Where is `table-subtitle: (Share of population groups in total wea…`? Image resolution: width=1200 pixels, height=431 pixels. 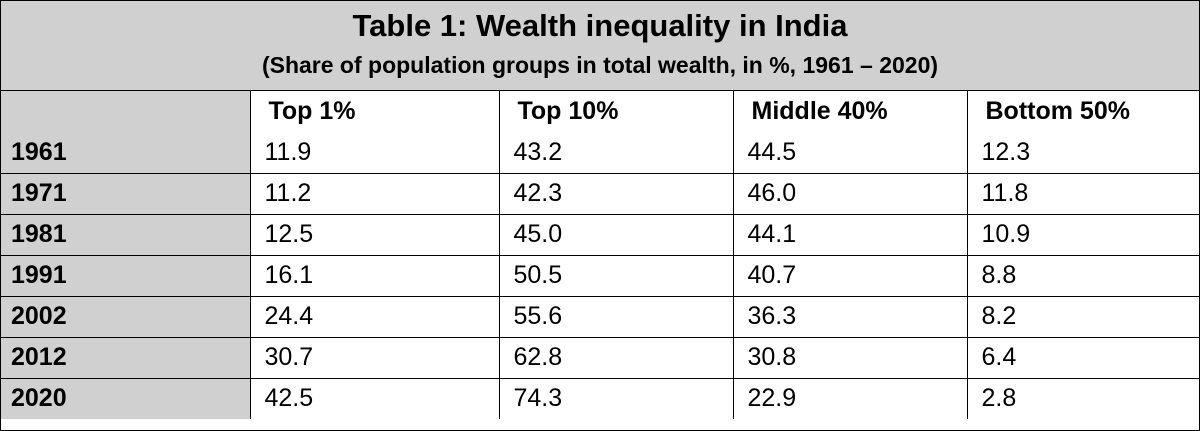
table-subtitle: (Share of population groups in total wea… is located at coordinates (600, 65).